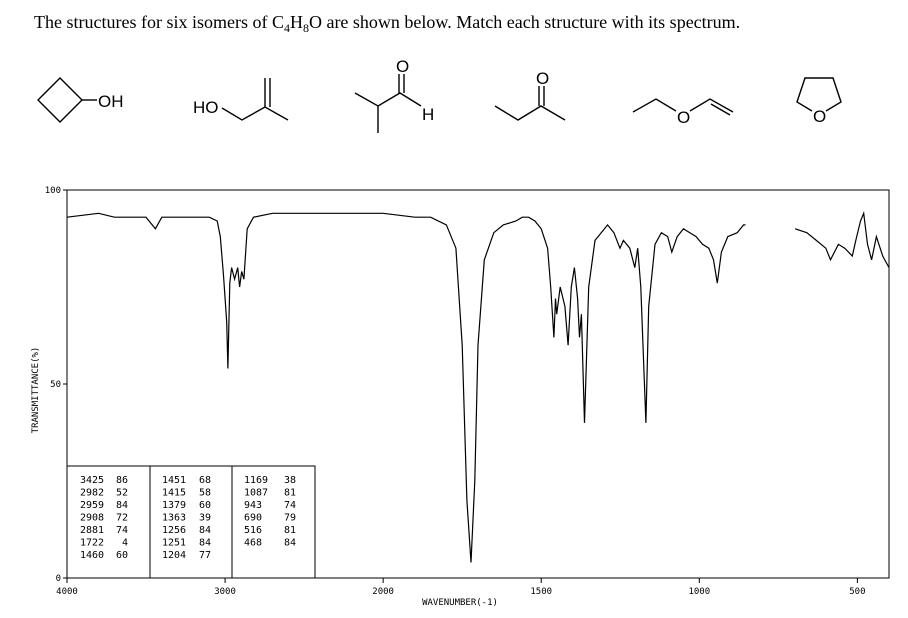  Describe the element at coordinates (125, 543) in the screenshot. I see `peak-transmittance: 4` at that location.